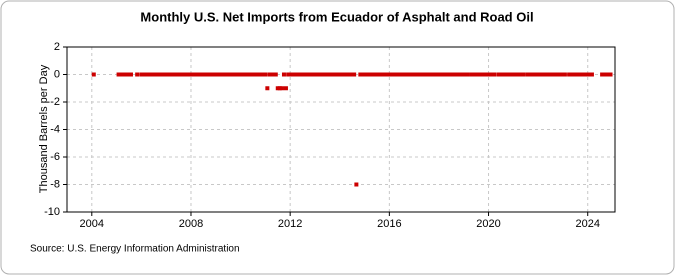 This screenshot has width=675, height=280. I want to click on y-tick-label: 0, so click(57, 74).